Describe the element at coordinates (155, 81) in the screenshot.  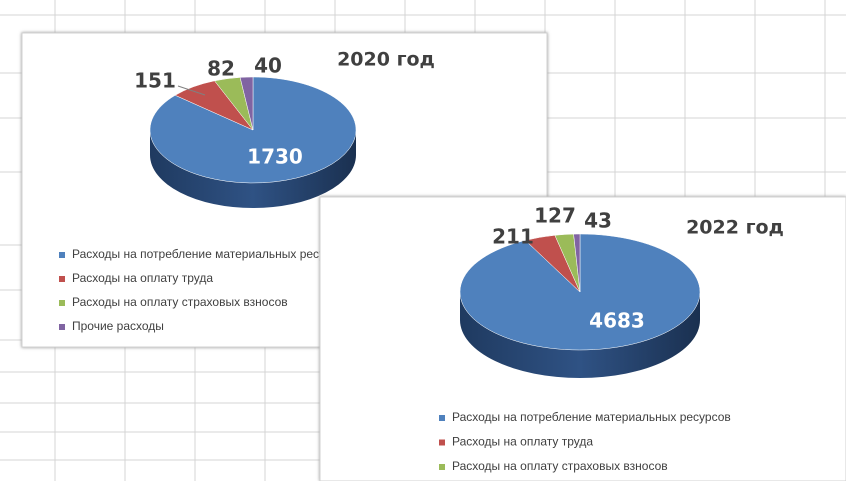
I see `data-label: 151` at that location.